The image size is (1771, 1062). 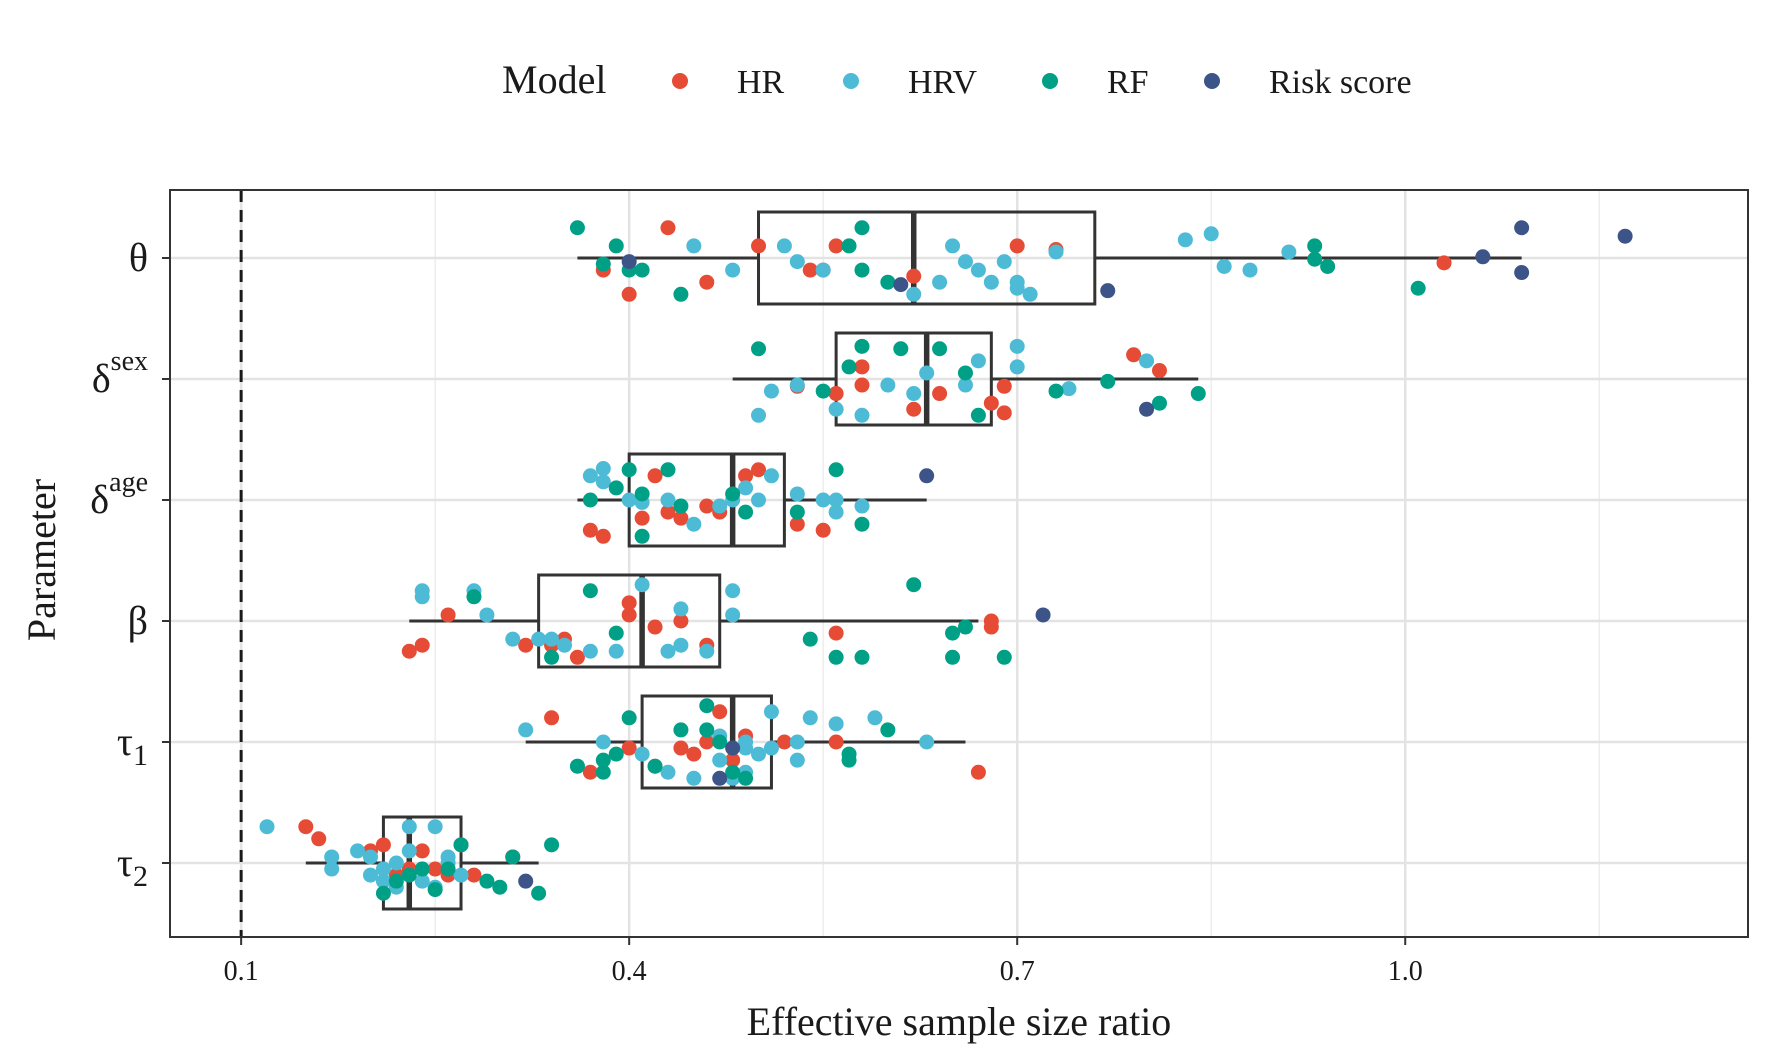 What do you see at coordinates (119, 494) in the screenshot?
I see `y-tick-label-delta_age: δage` at bounding box center [119, 494].